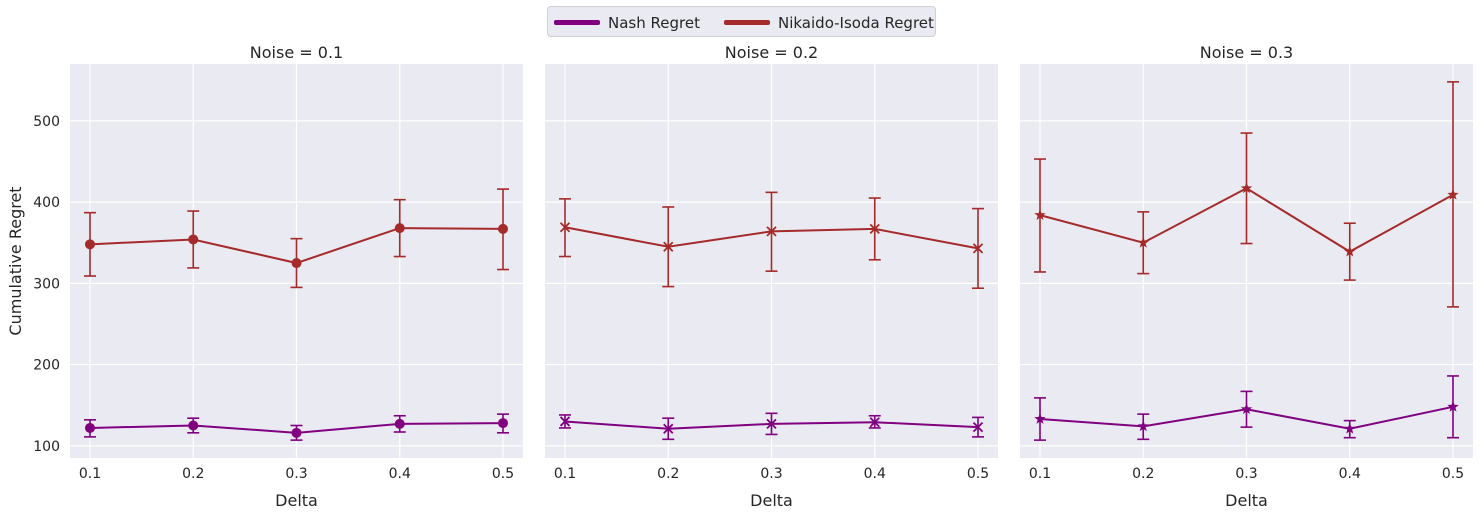 Image resolution: width=1484 pixels, height=518 pixels. I want to click on legend-entry-nikaido-isoda: Nikaido-Isoda Regret, so click(829, 22).